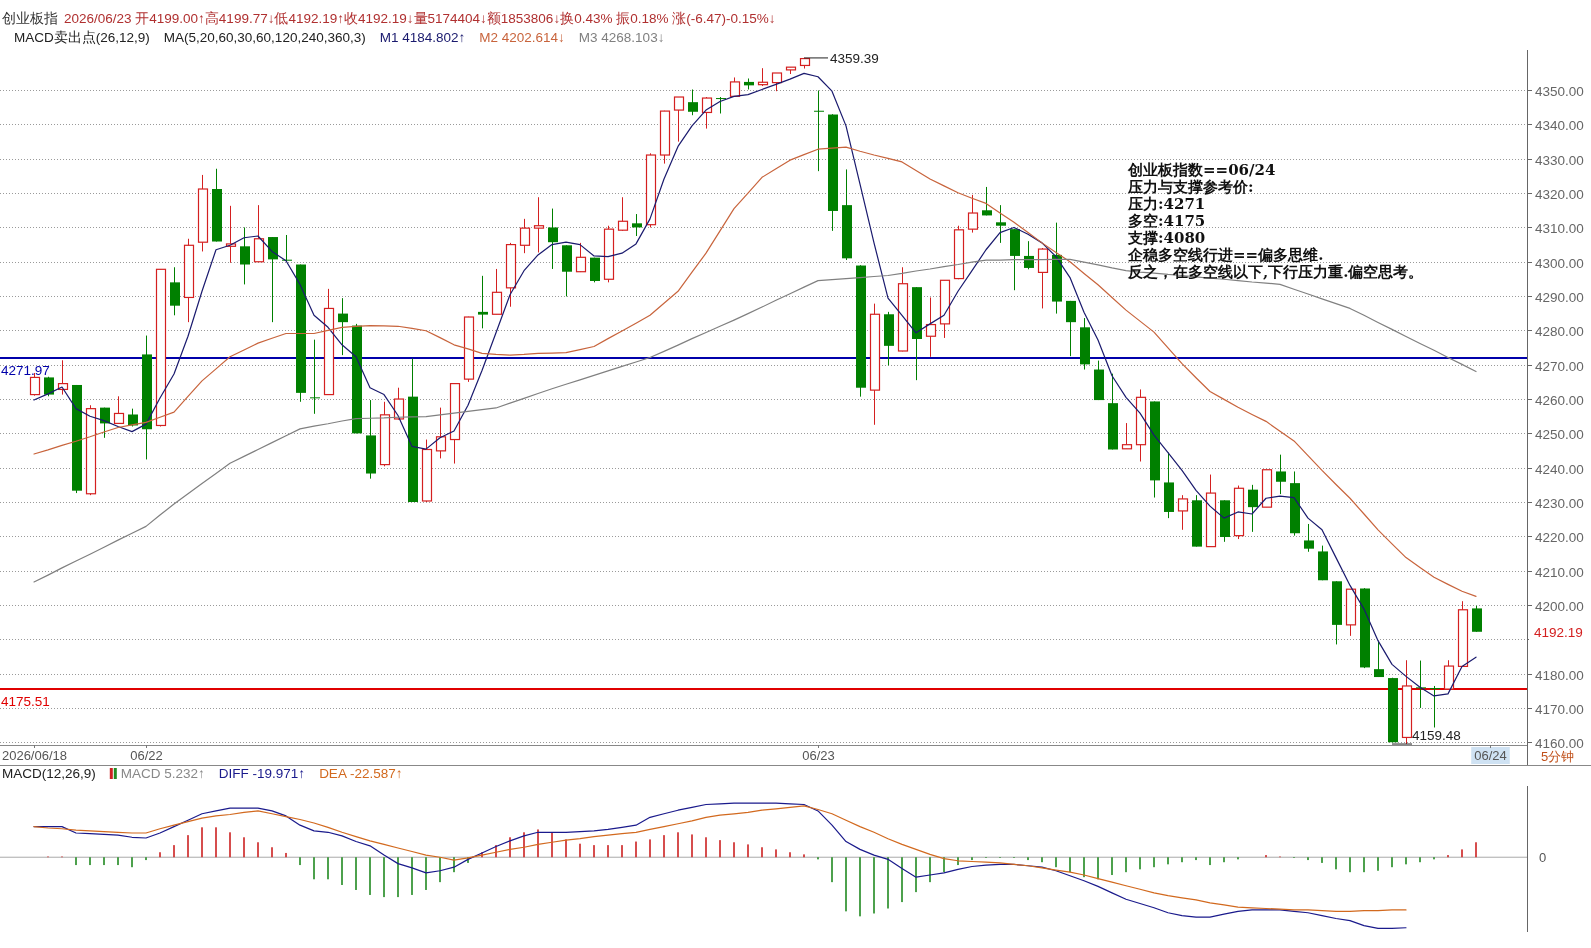 This screenshot has height=948, width=1591. Describe the element at coordinates (34, 755) in the screenshot. I see `x-tick-label: 2026/06/18` at that location.